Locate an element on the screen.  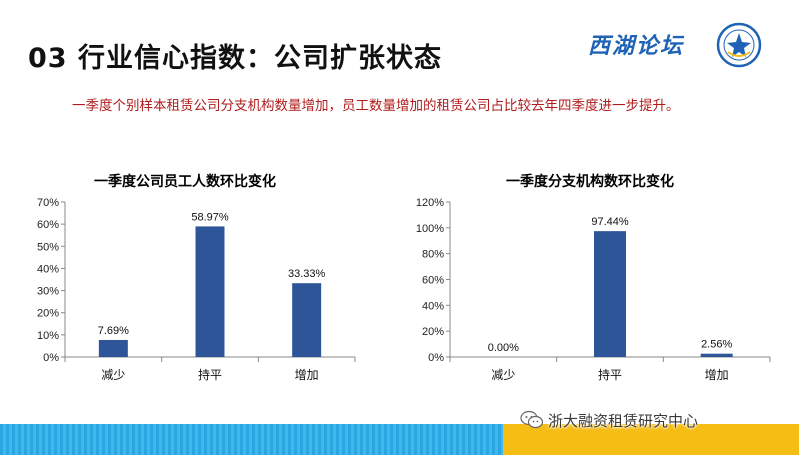
y-tick-label: 10% is located at coordinates (48, 336).